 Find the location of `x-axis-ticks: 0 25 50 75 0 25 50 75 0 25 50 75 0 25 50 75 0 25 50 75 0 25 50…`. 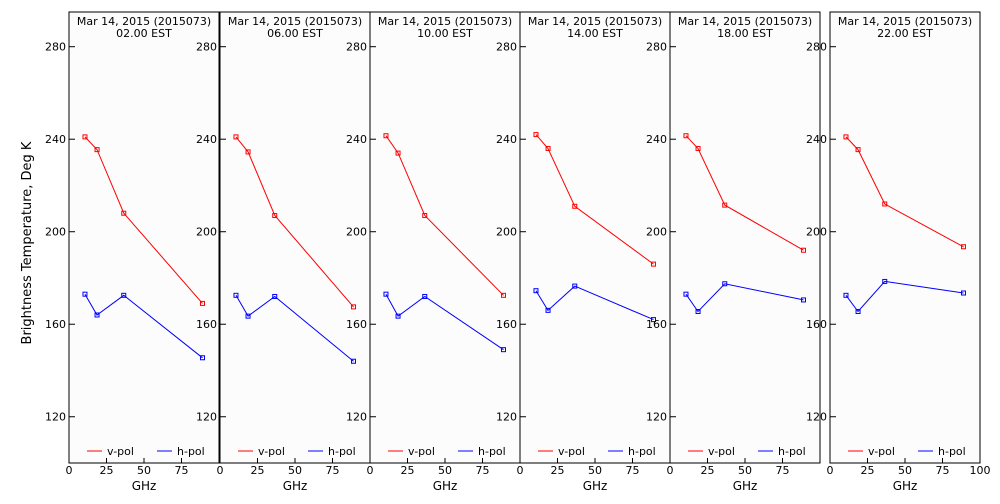

x-axis-ticks: 0 25 50 75 0 25 50 75 0 25 50 75 0 25 50 75 0 25 50 75 0 25 50… is located at coordinates (528, 467).